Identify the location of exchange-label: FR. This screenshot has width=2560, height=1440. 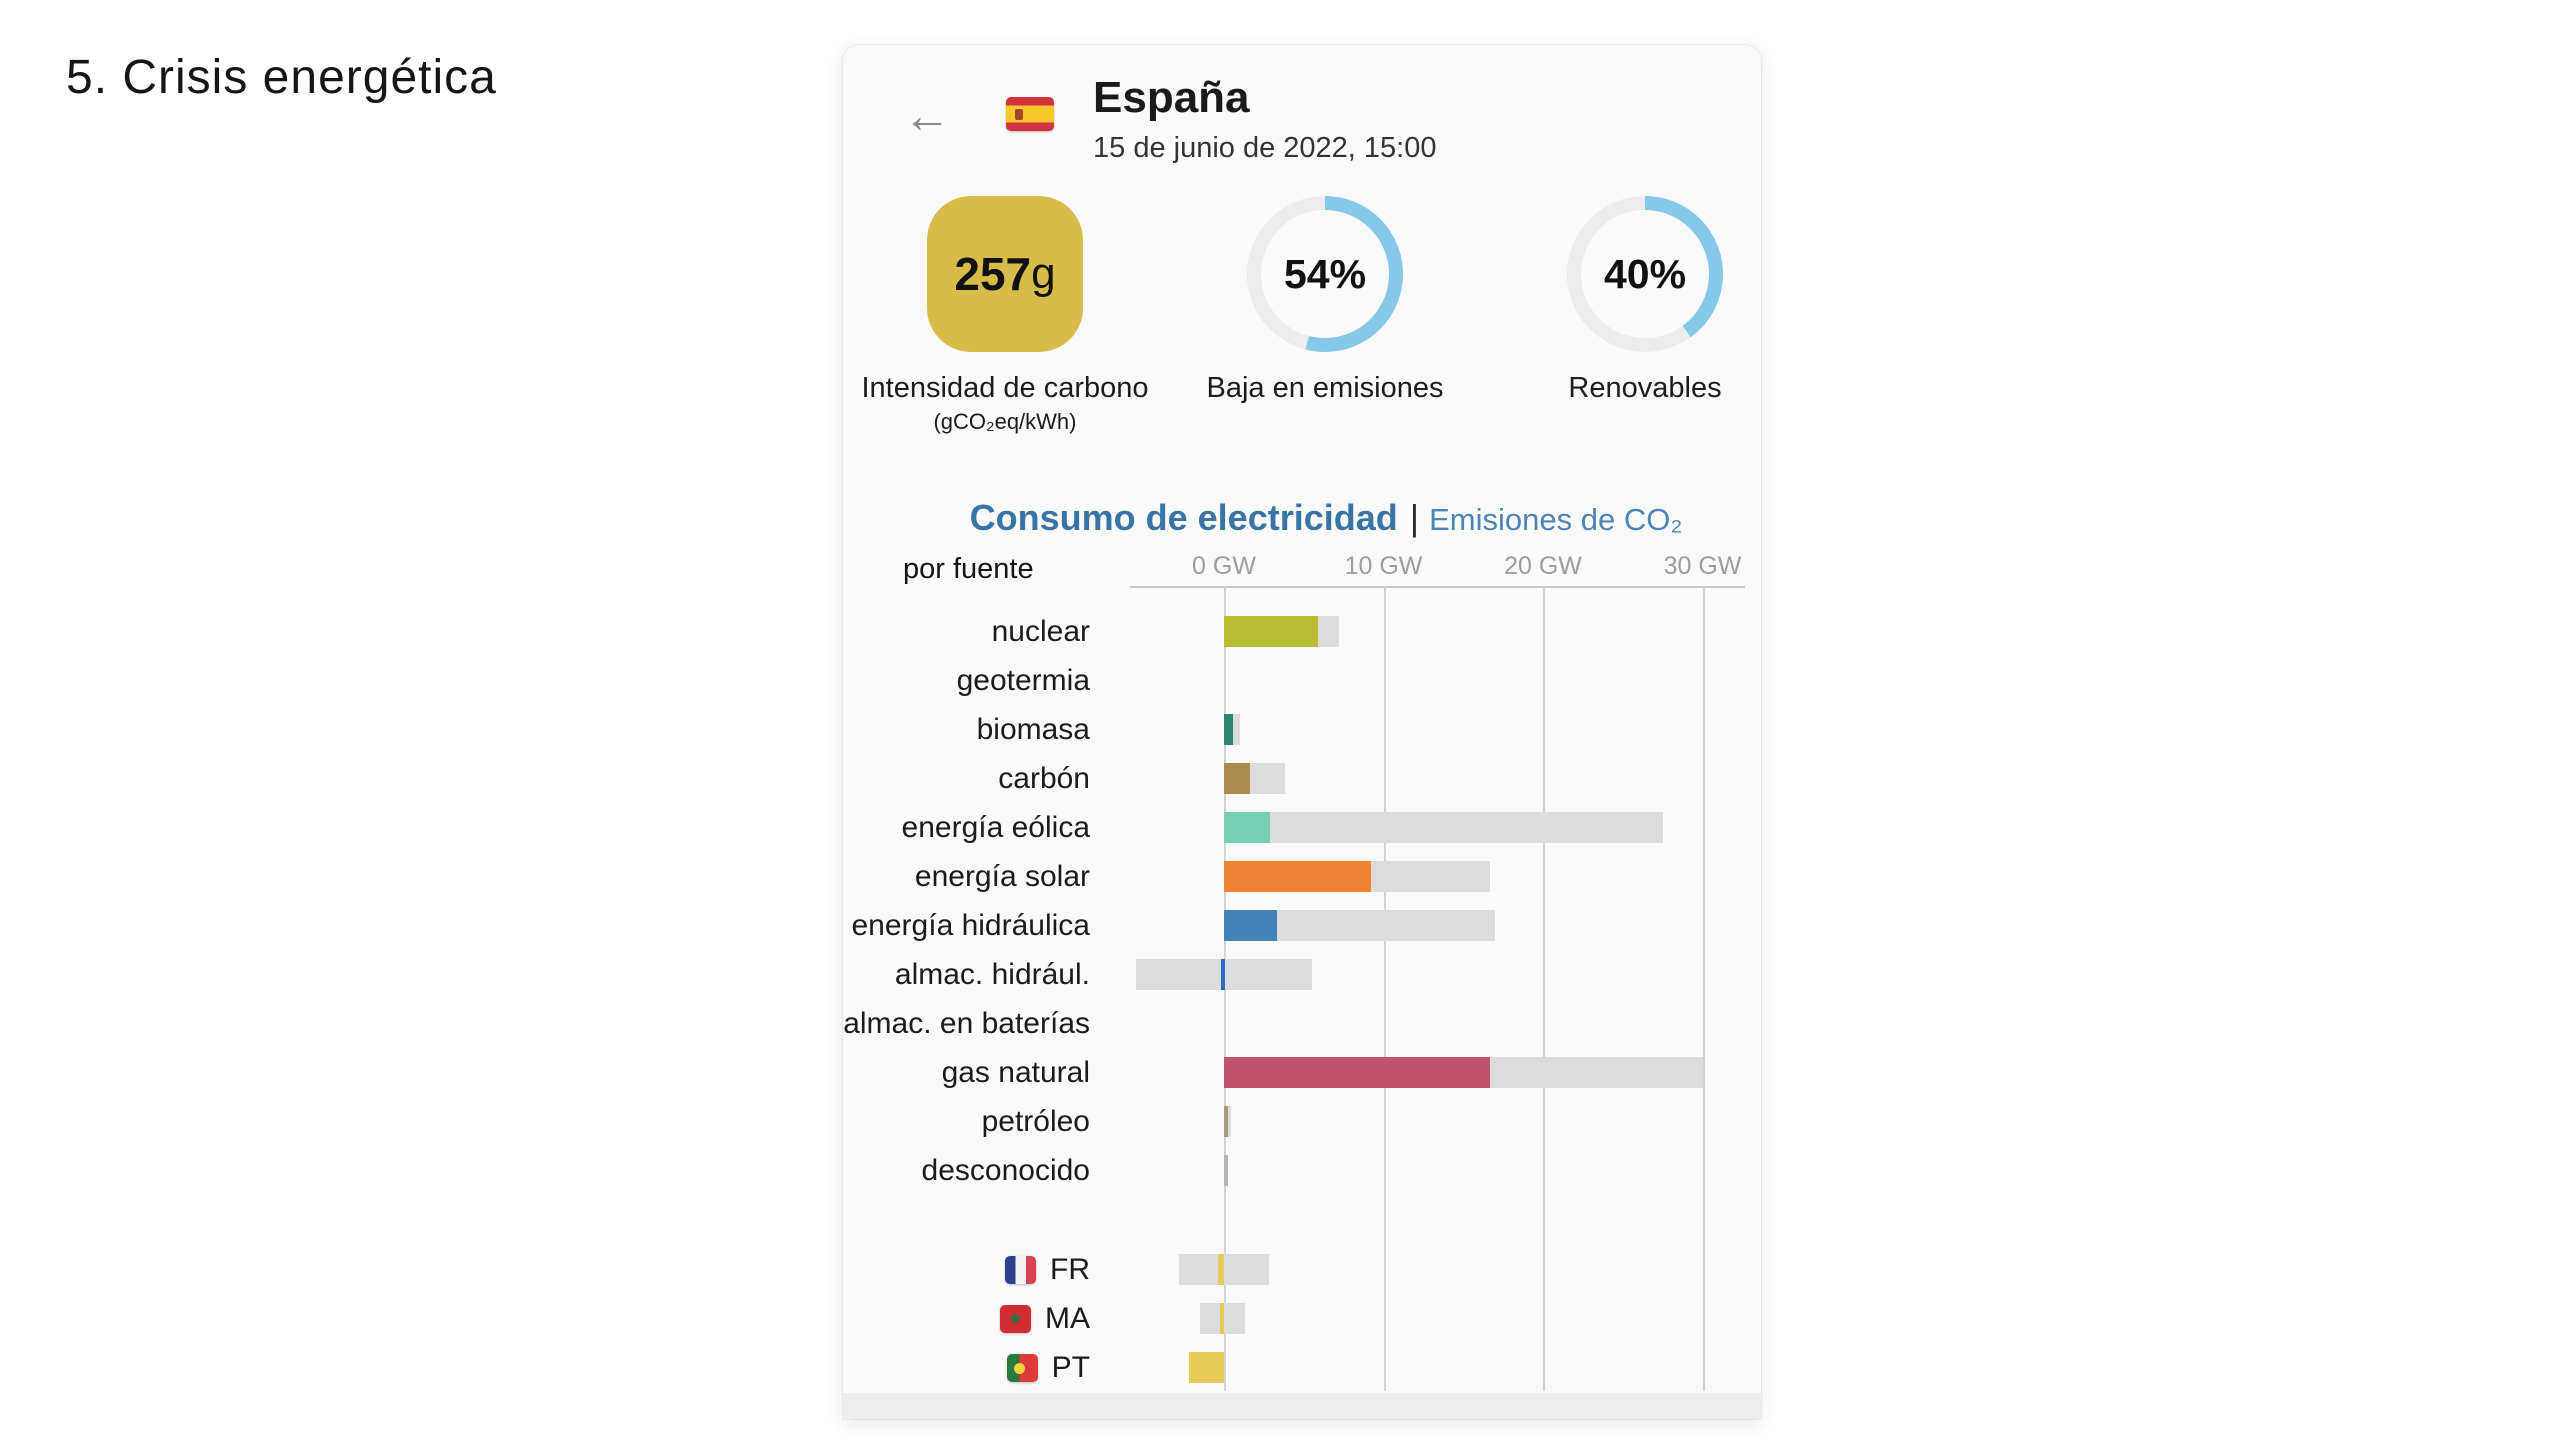
(986, 1270).